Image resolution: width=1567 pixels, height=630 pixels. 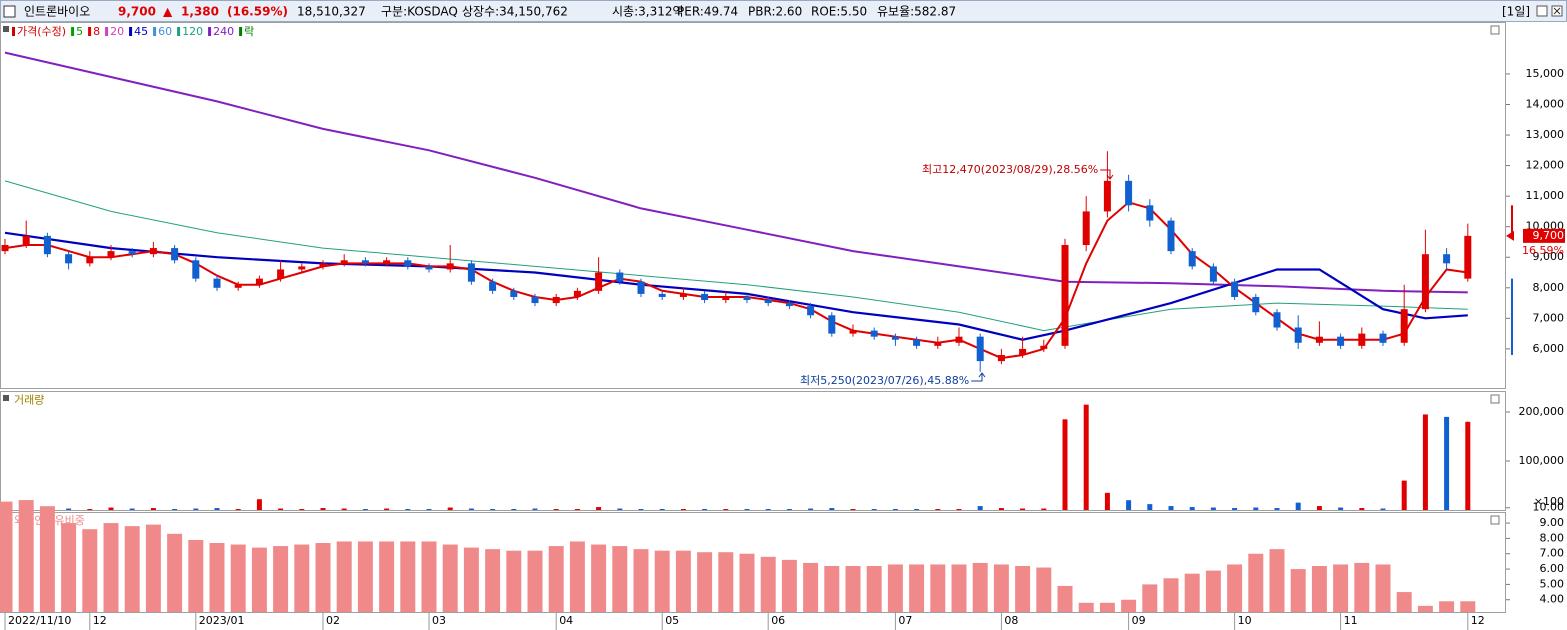 What do you see at coordinates (1542, 411) in the screenshot?
I see `y-tick-label: 200,000` at bounding box center [1542, 411].